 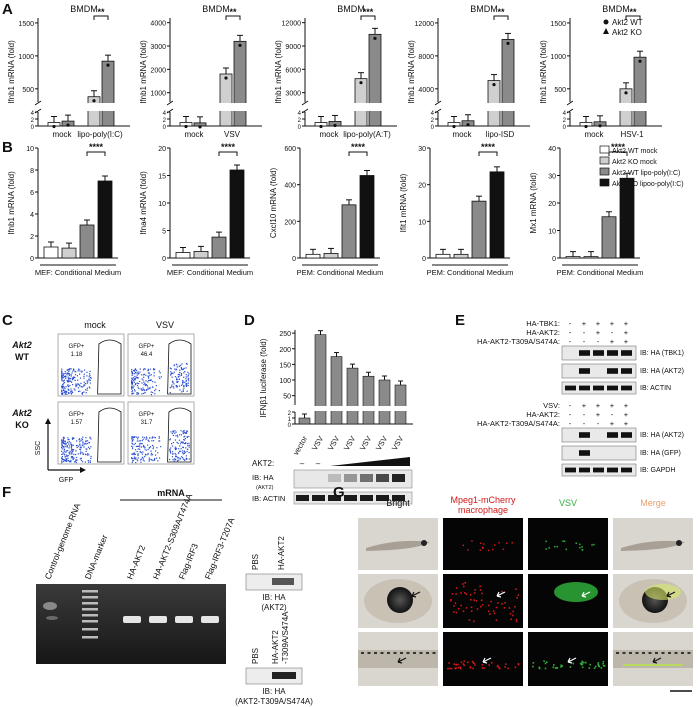 What do you see at coordinates (604, 171) in the screenshot?
I see `legend-swatch` at bounding box center [604, 171].